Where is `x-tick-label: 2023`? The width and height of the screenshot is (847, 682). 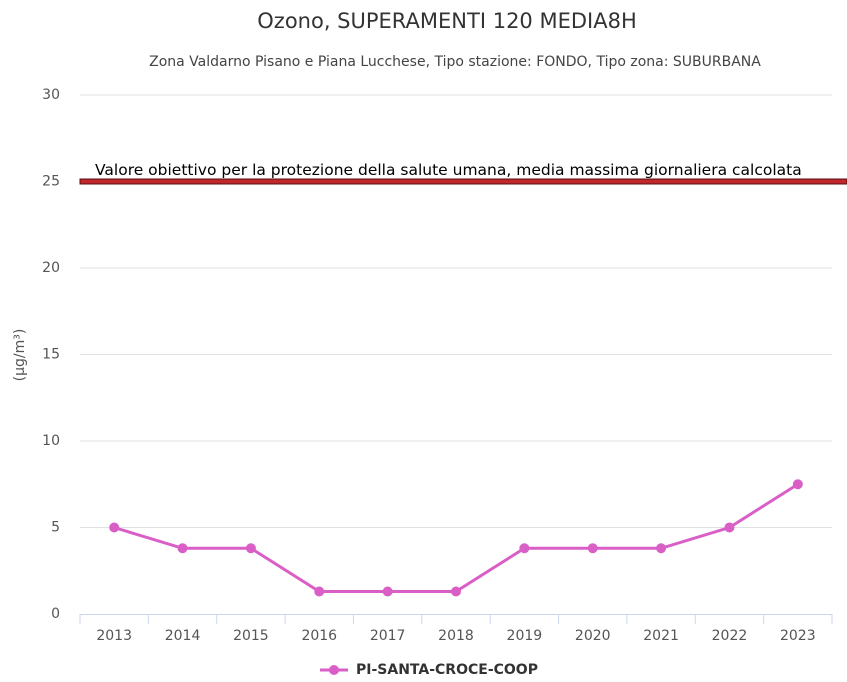 x-tick-label: 2023 is located at coordinates (798, 636).